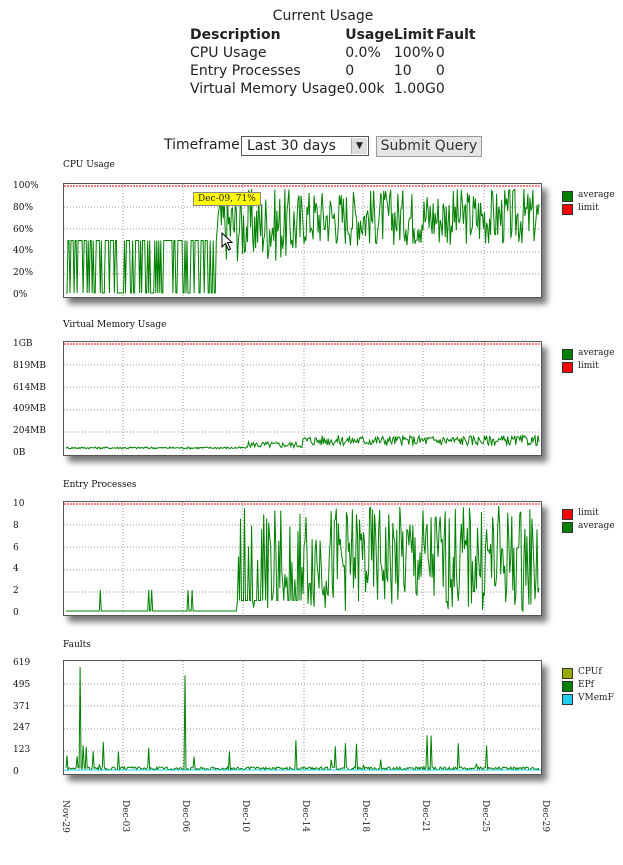 This screenshot has height=865, width=623. I want to click on header-description: Description, so click(235, 35).